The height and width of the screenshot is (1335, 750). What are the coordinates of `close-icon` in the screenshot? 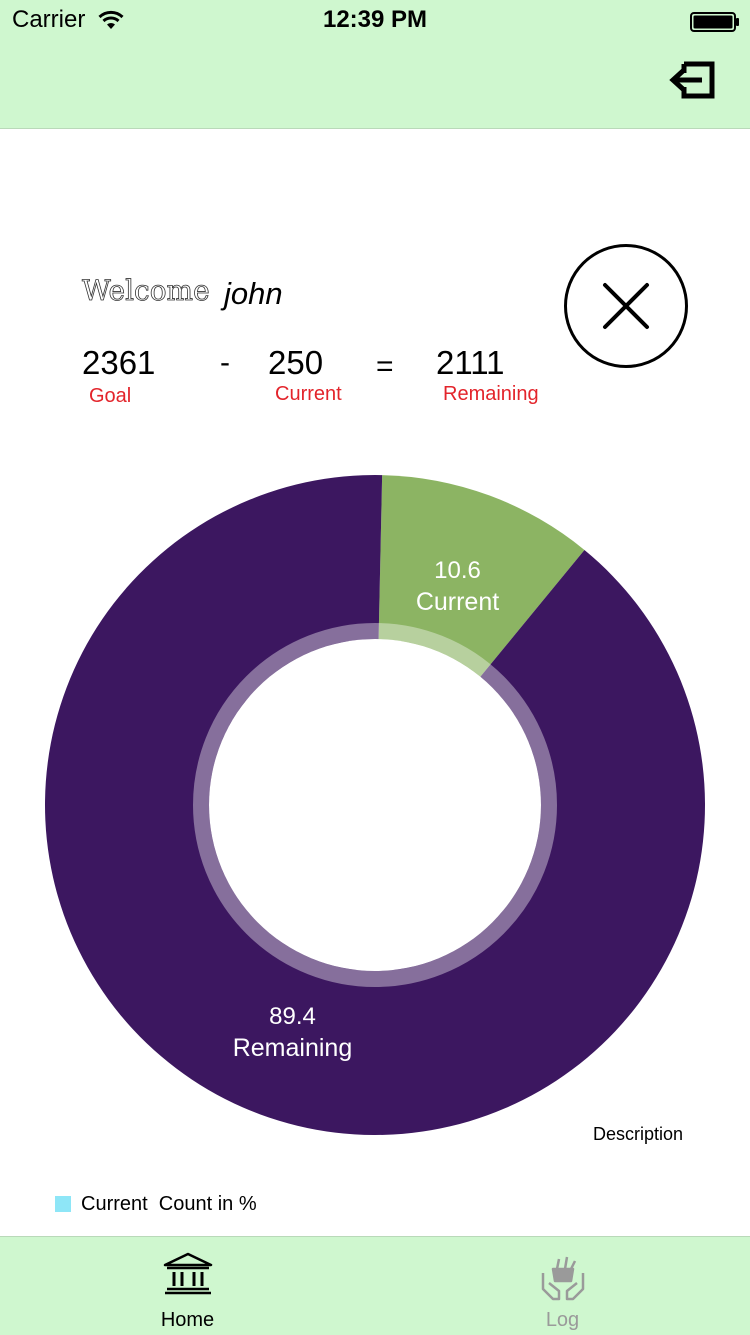 It's located at (626, 306).